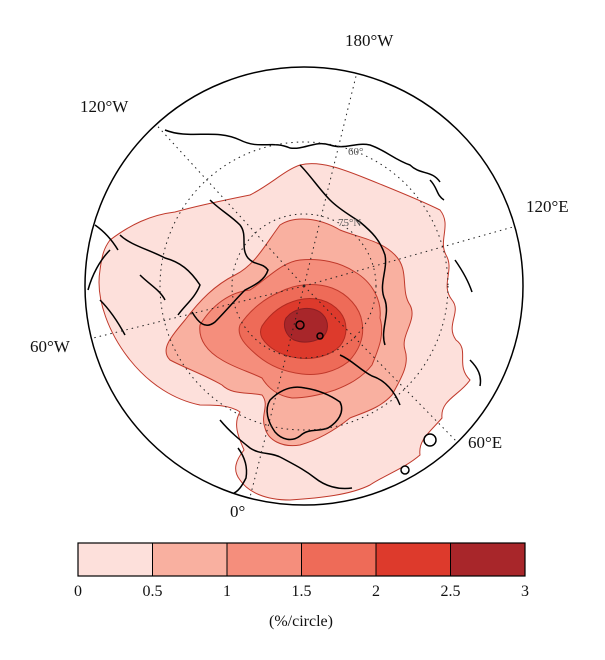 The width and height of the screenshot is (605, 660). What do you see at coordinates (304, 413) in the screenshot?
I see `coastline-scandinavia` at bounding box center [304, 413].